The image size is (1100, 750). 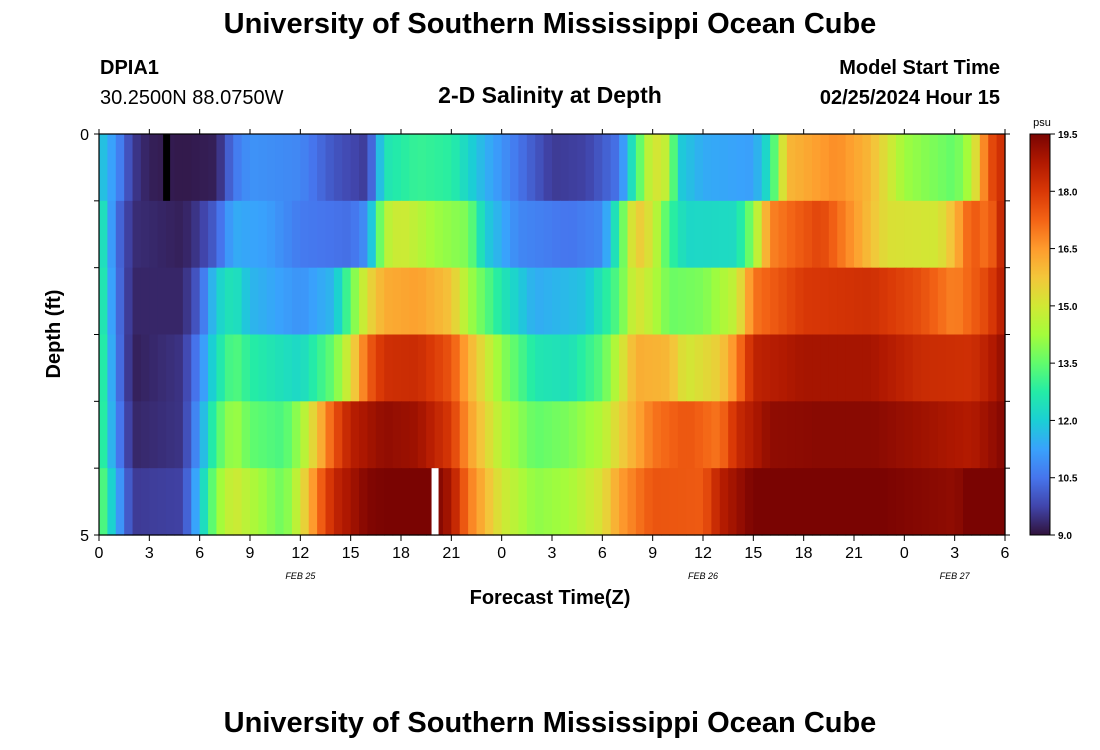 What do you see at coordinates (550, 598) in the screenshot?
I see `x-axis-label: Forecast Time(Z)` at bounding box center [550, 598].